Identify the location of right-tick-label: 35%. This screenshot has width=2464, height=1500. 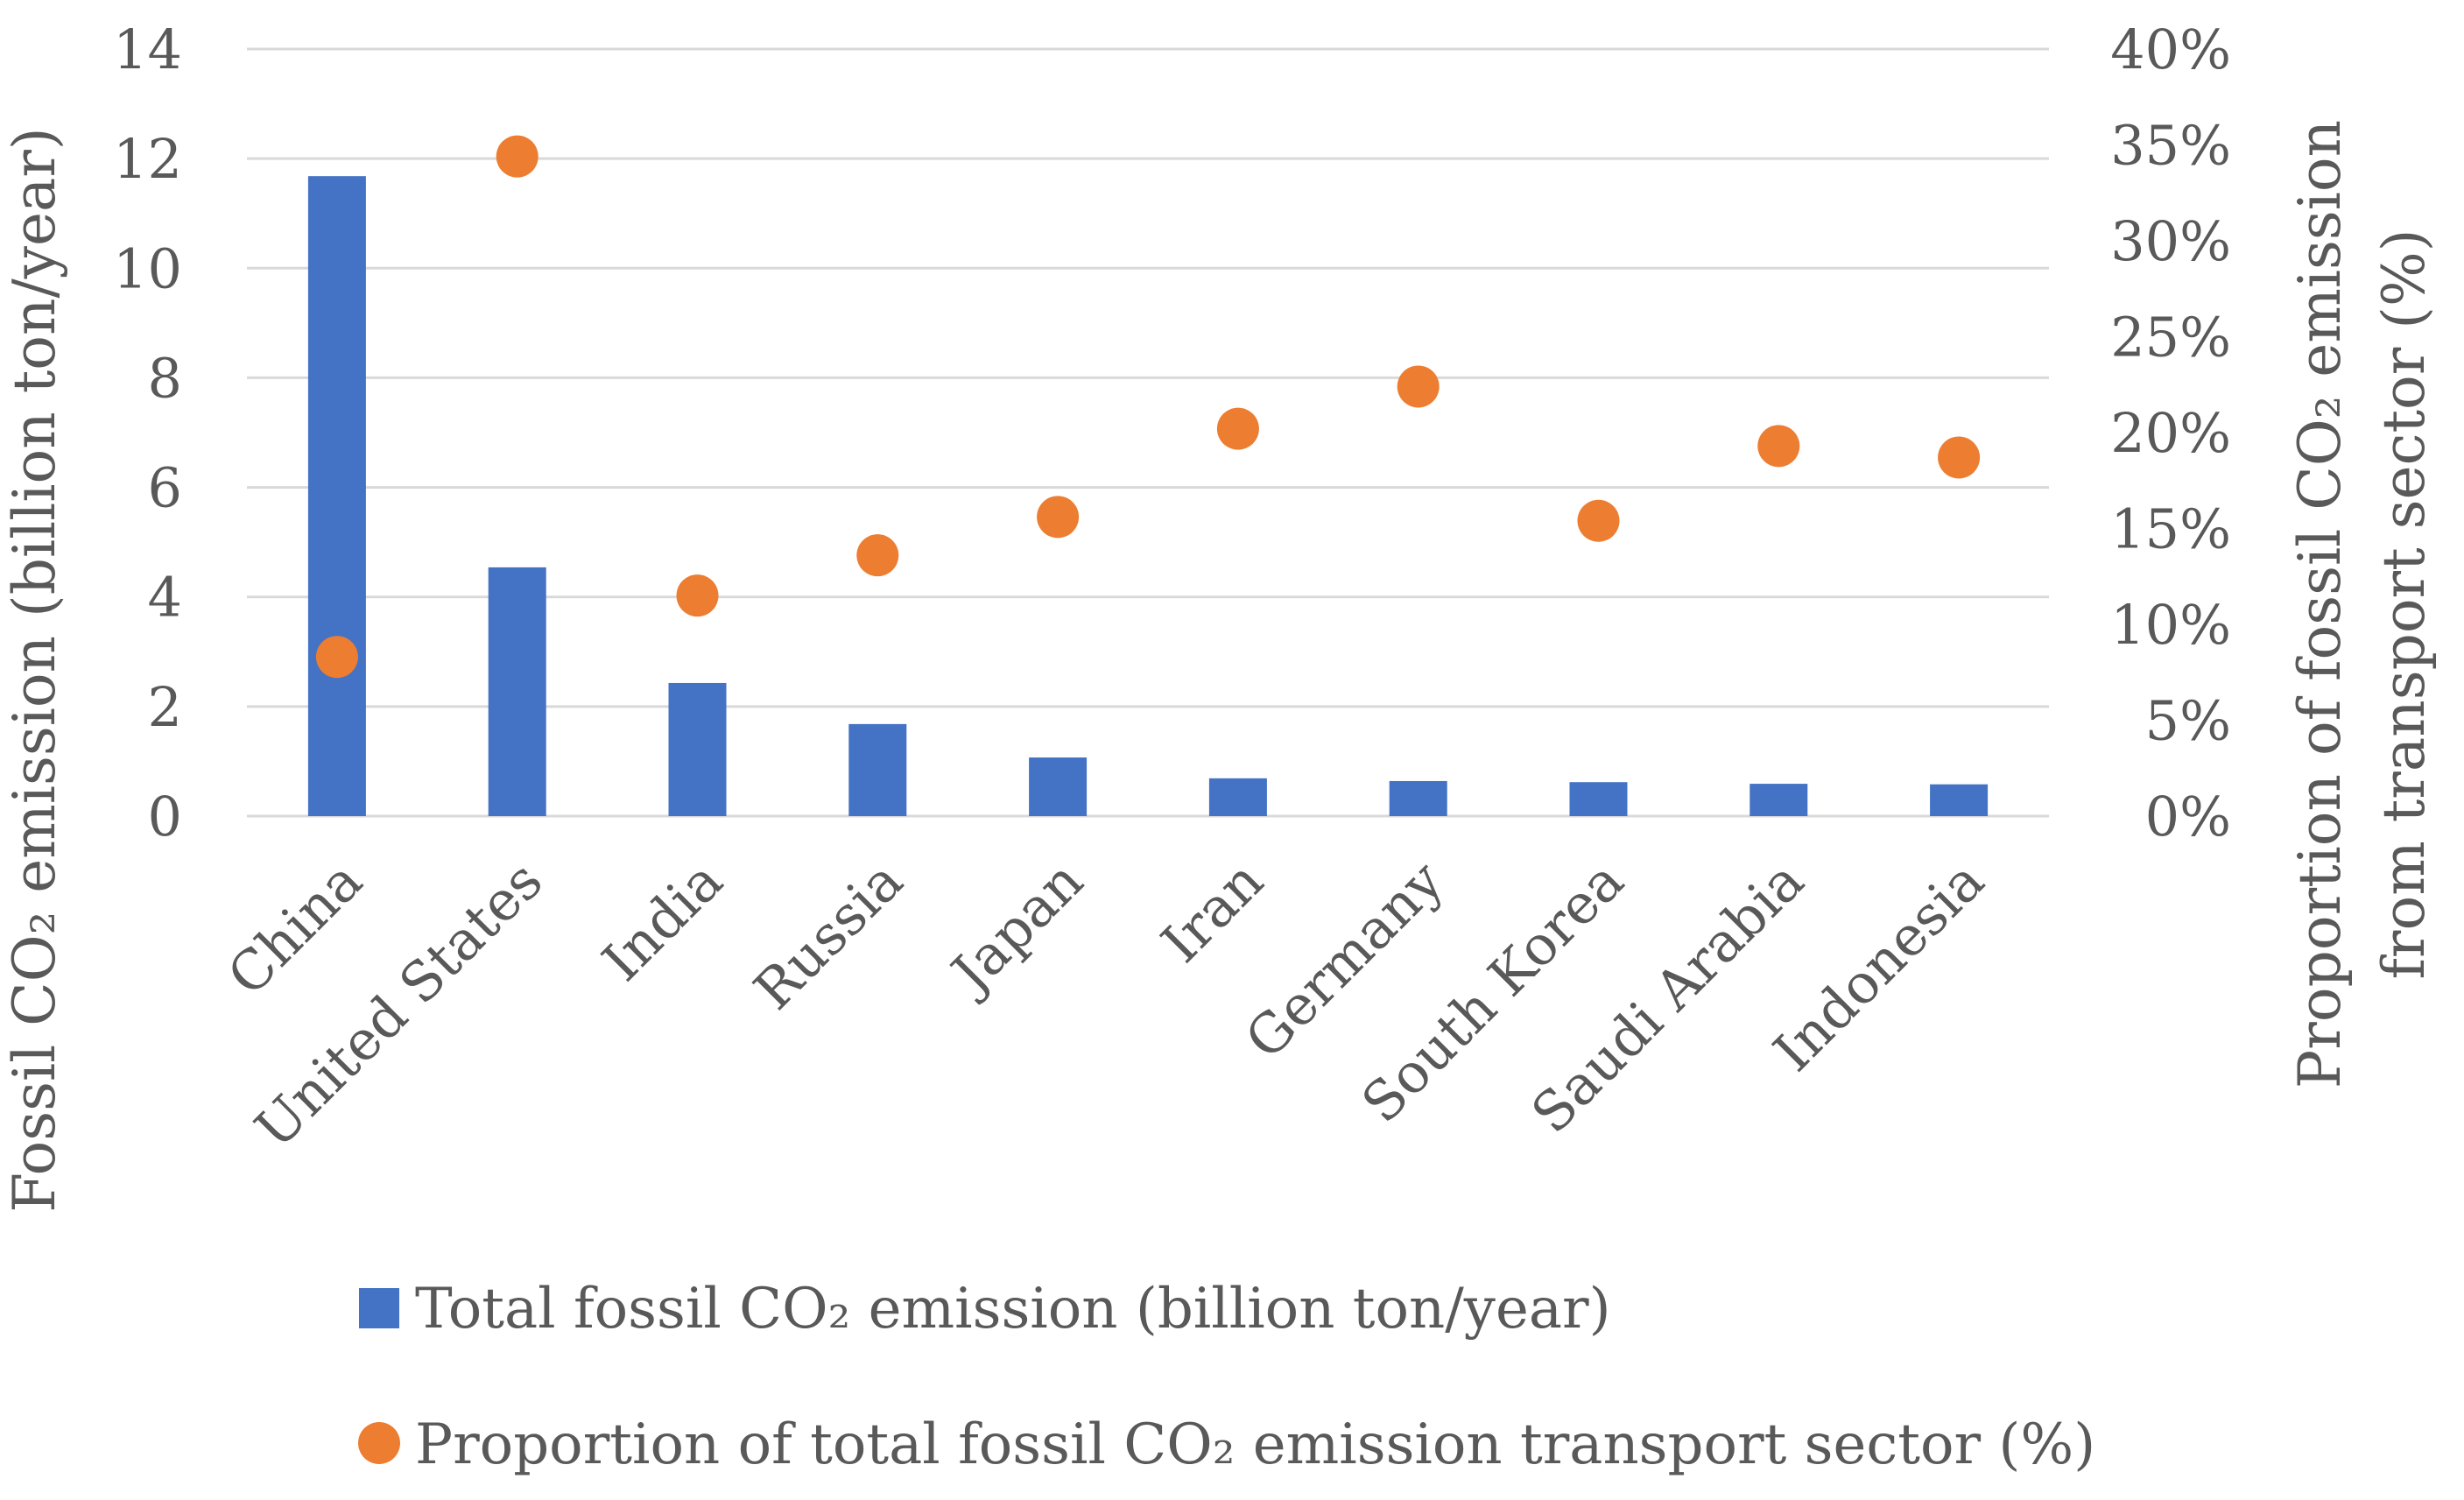
(2170, 146).